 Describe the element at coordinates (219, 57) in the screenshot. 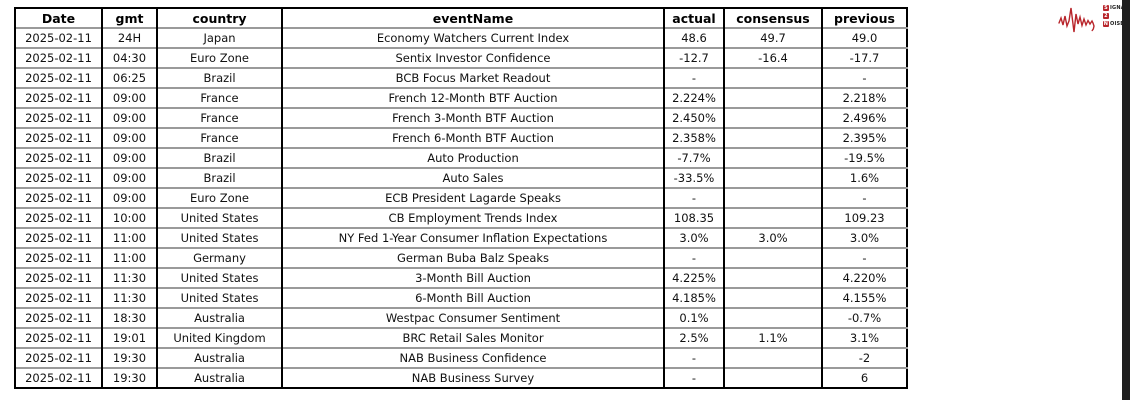

I see `country-cell: Euro Zone` at that location.